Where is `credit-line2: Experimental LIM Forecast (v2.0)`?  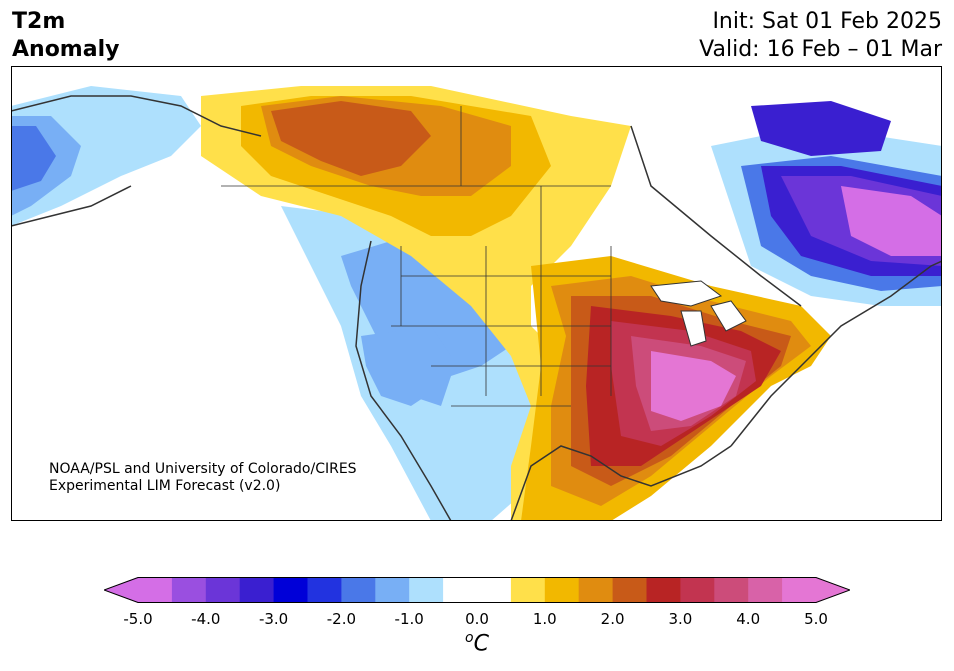 credit-line2: Experimental LIM Forecast (v2.0) is located at coordinates (165, 486).